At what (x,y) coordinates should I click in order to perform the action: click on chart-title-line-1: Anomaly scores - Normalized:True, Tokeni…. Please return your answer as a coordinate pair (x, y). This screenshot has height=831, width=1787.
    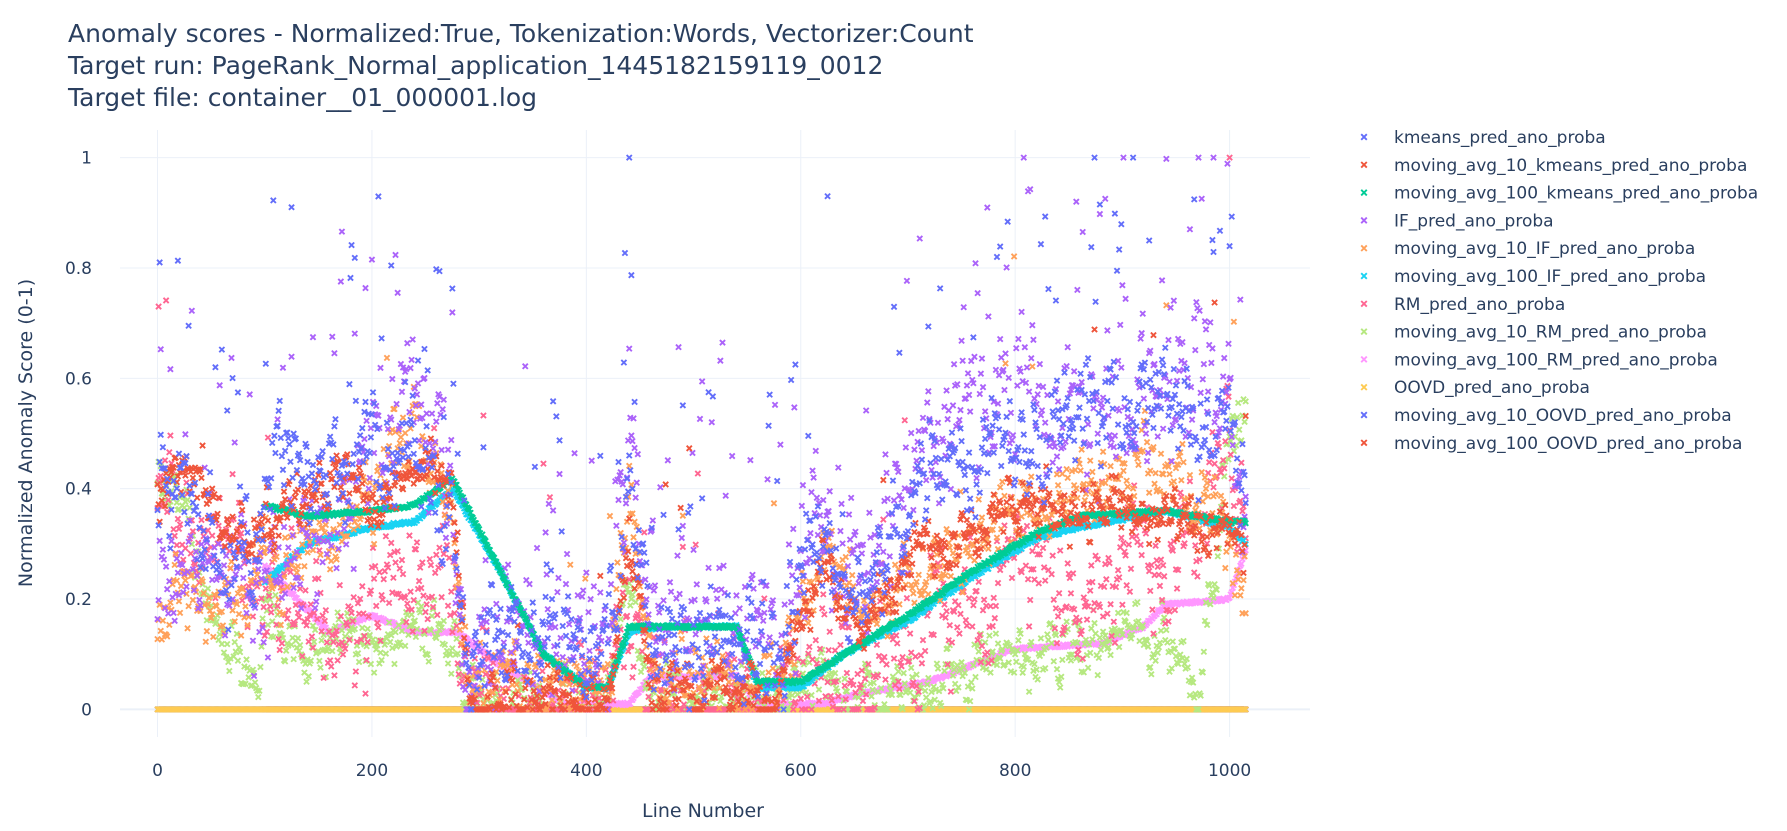
    Looking at the image, I should click on (521, 33).